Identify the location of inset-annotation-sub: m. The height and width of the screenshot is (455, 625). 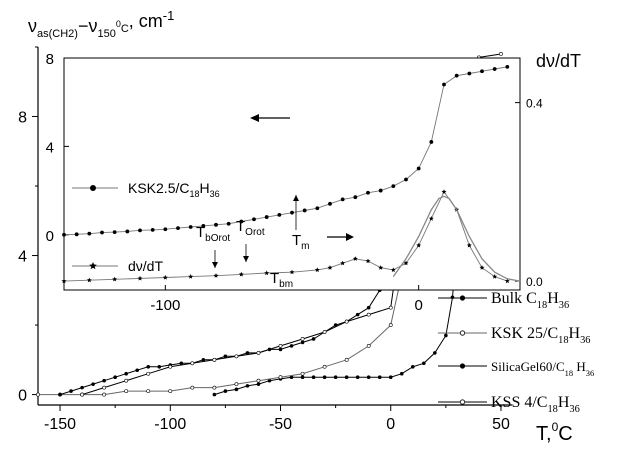
(305, 246).